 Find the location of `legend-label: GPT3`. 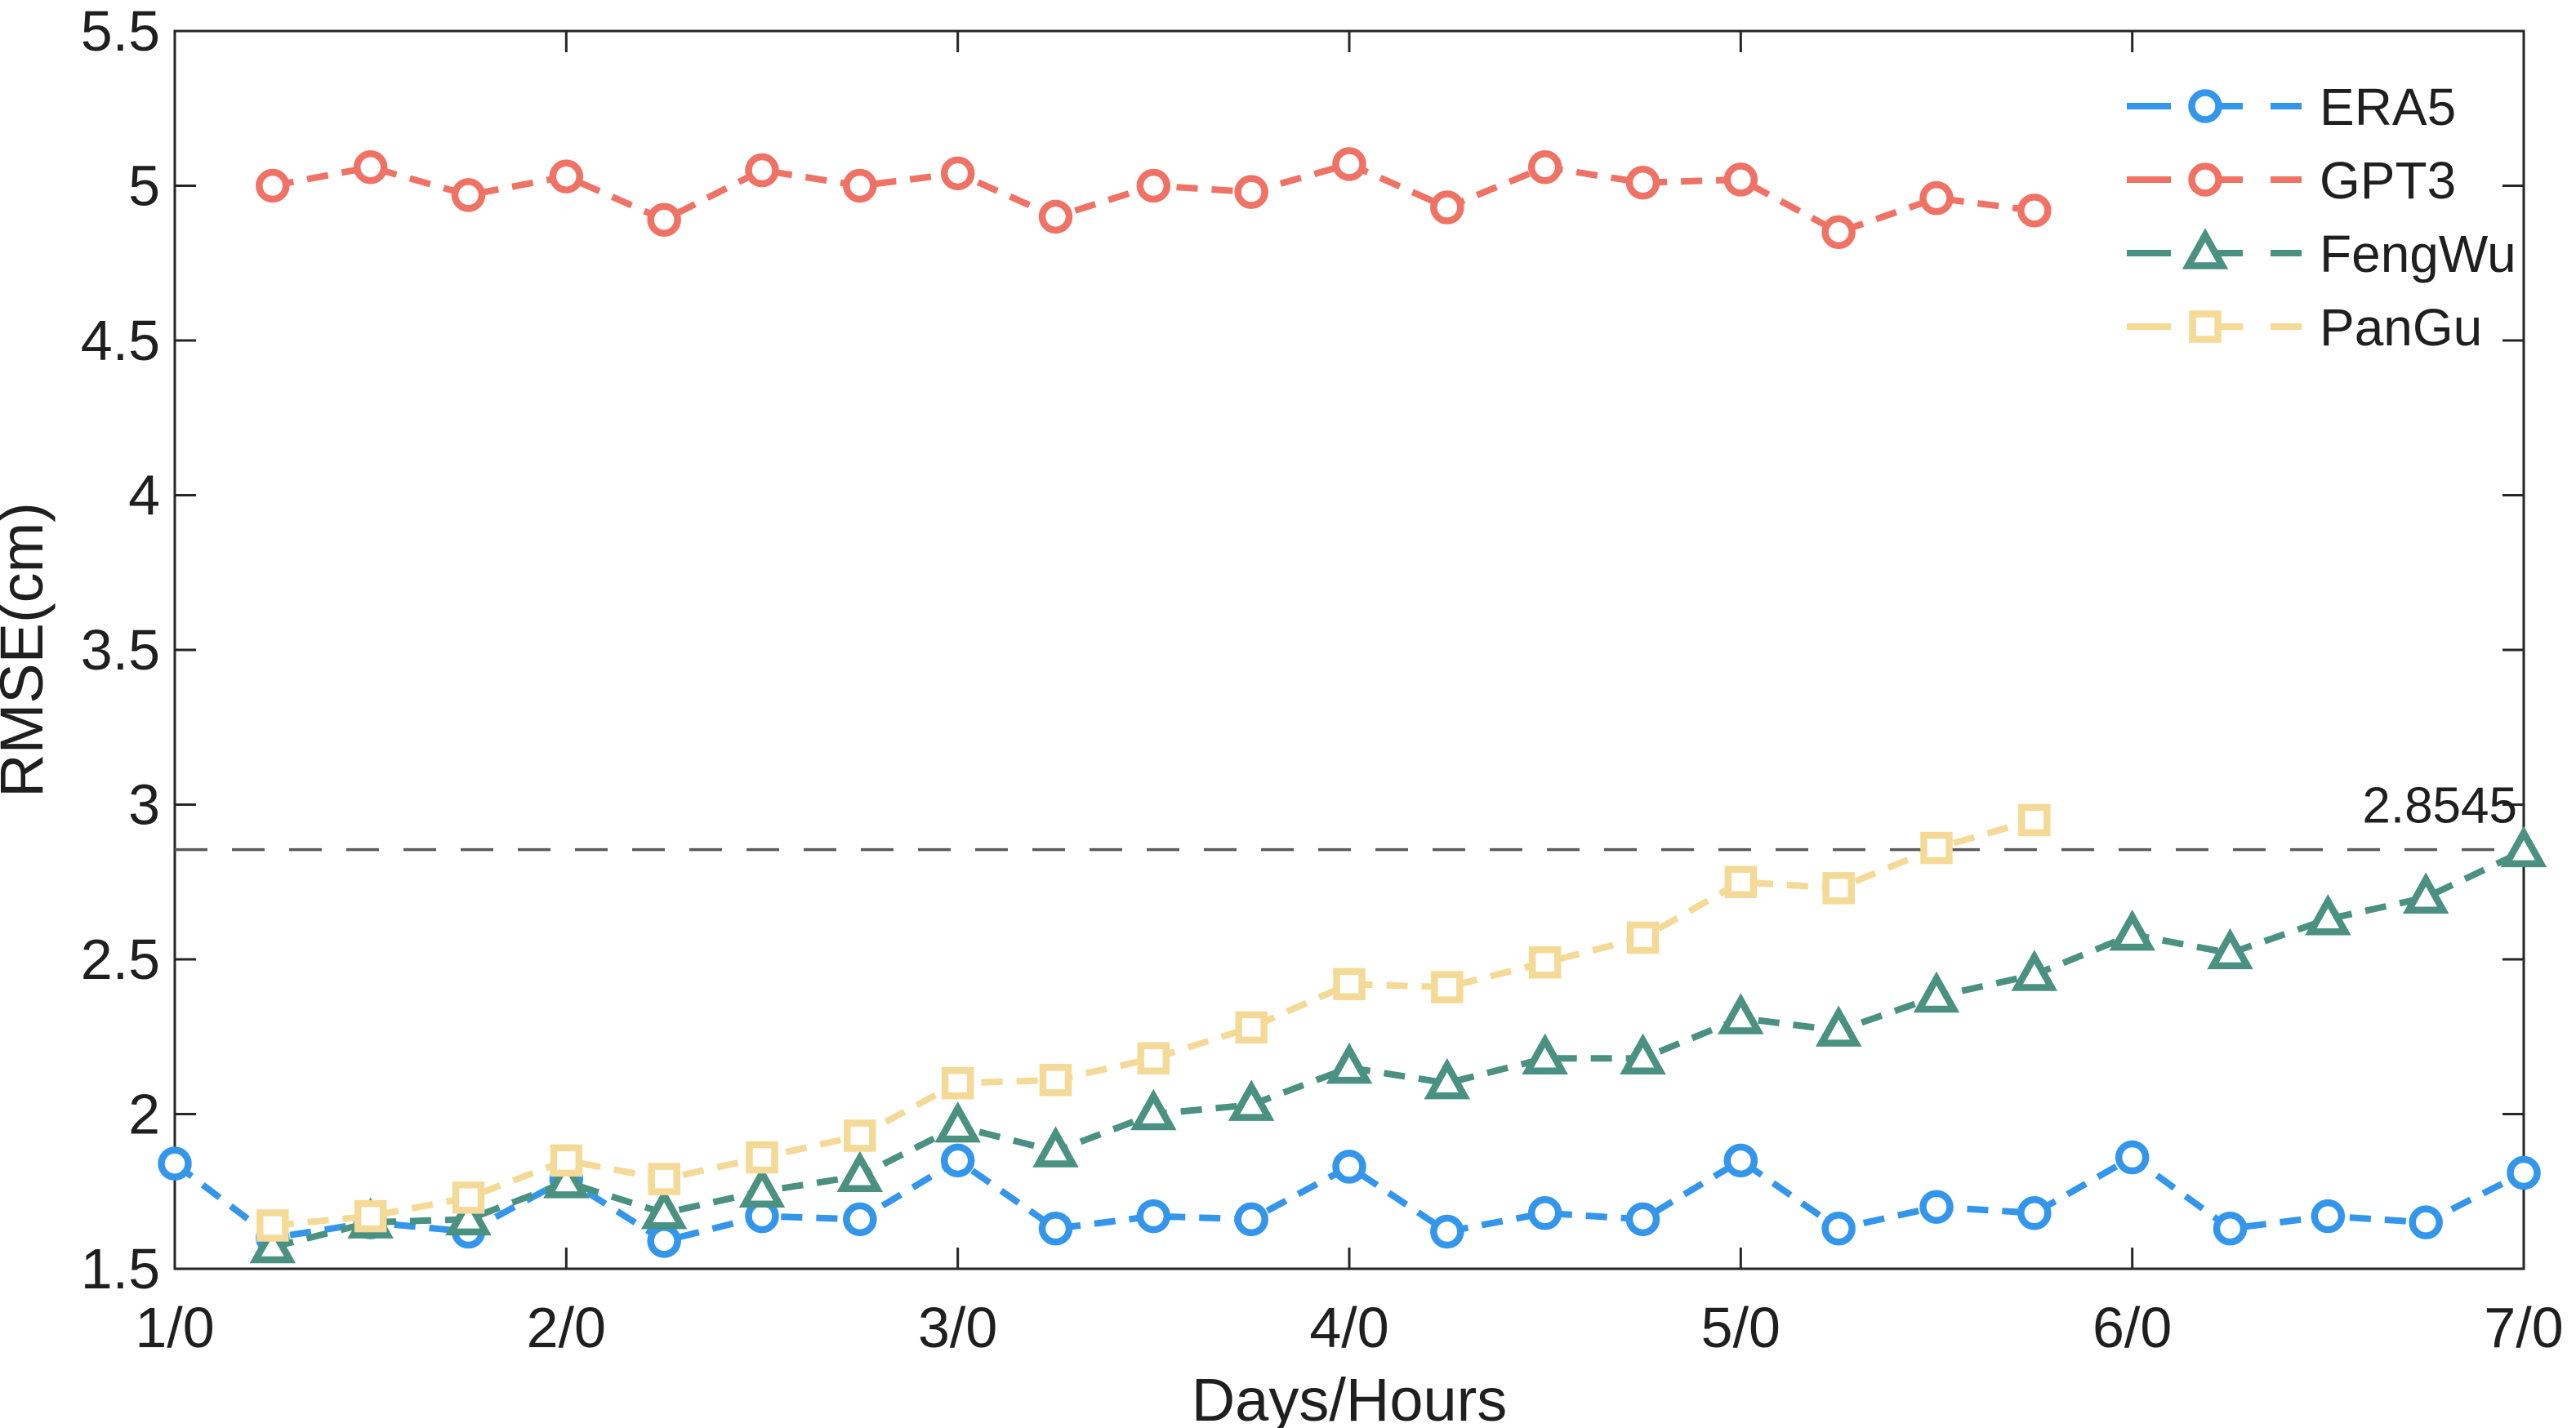

legend-label: GPT3 is located at coordinates (2388, 181).